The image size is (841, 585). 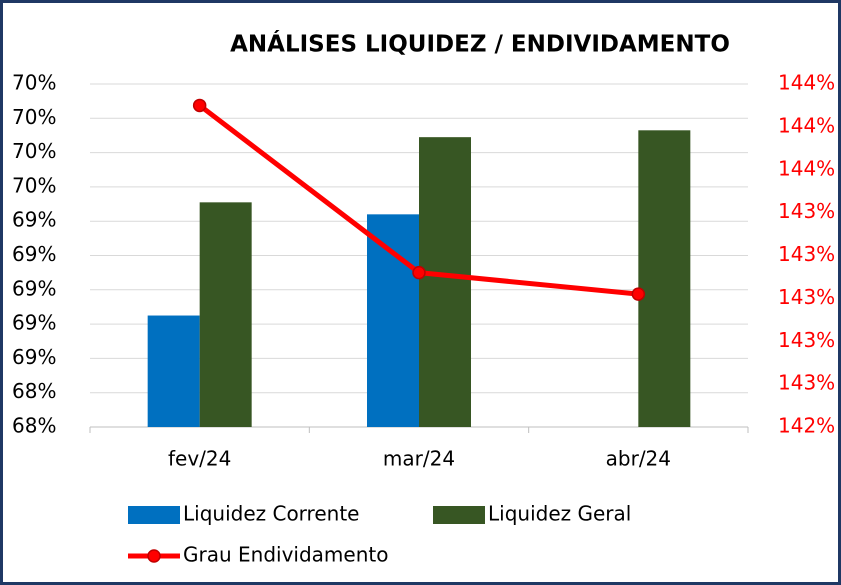 What do you see at coordinates (199, 459) in the screenshot?
I see `x-tick-label: fev/24` at bounding box center [199, 459].